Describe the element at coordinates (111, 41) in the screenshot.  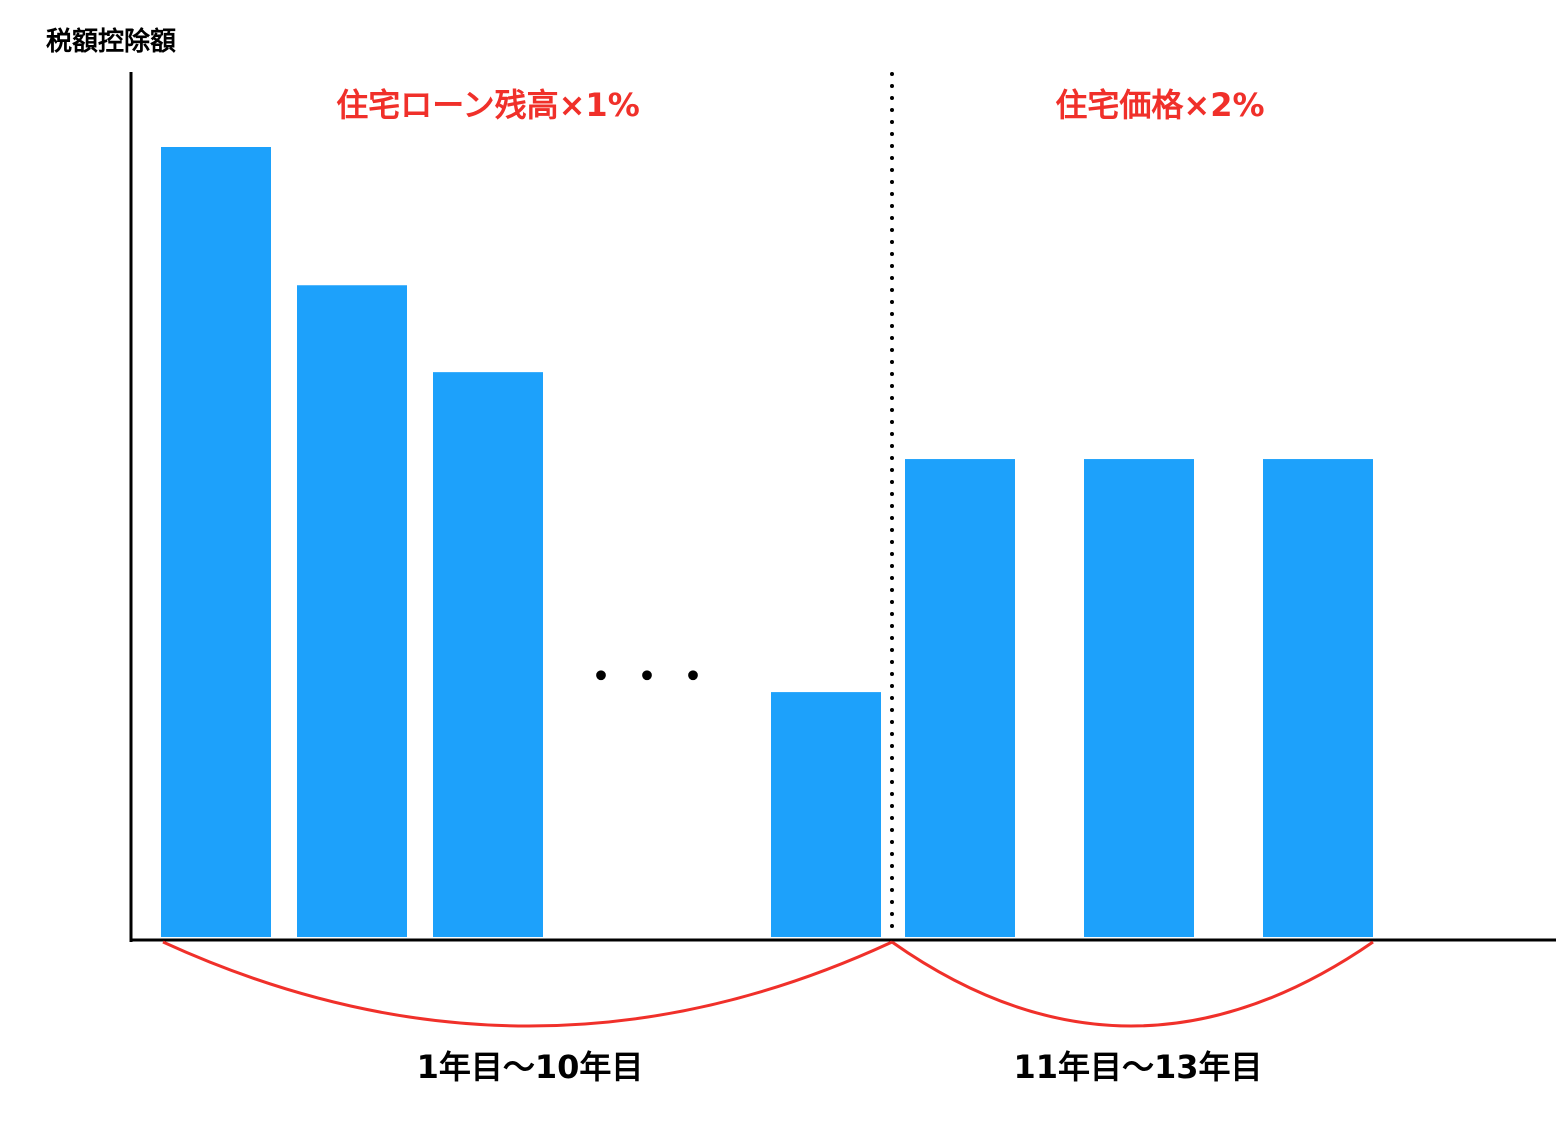
I see `y-axis-label: 税額控除額` at that location.